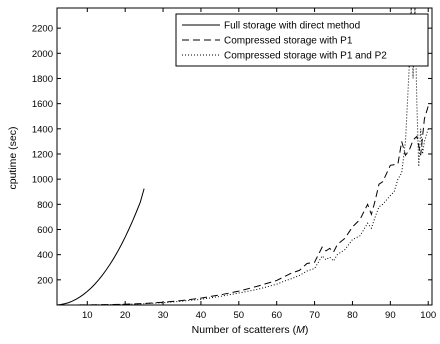 Image resolution: width=440 pixels, height=344 pixels. I want to click on y-tick-label: 1800, so click(42, 79).